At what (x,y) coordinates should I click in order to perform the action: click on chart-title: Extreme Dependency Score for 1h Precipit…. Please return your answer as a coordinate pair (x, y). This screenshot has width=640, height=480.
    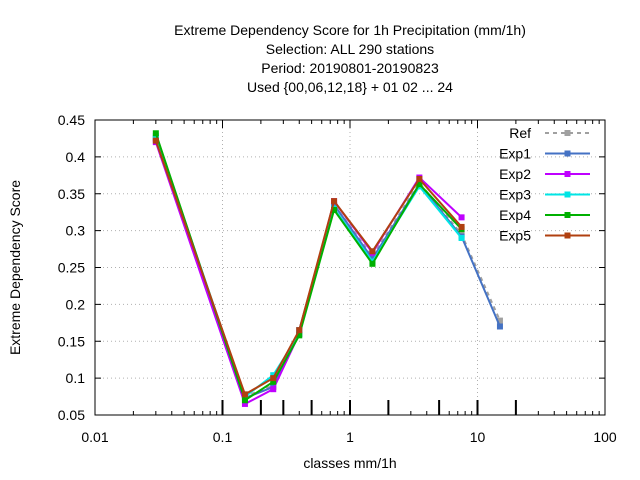
    Looking at the image, I should click on (350, 58).